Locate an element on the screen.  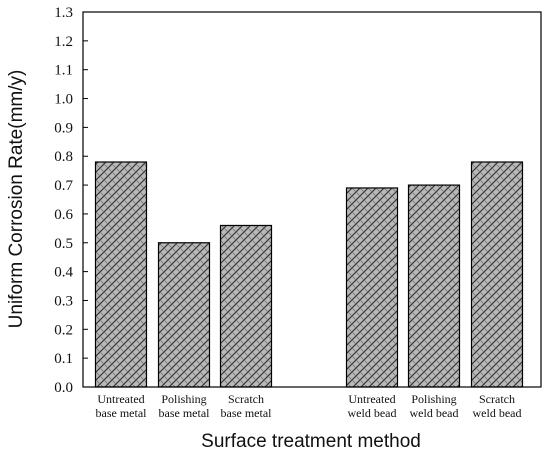
y-tick-label: 0.9 is located at coordinates (63, 128).